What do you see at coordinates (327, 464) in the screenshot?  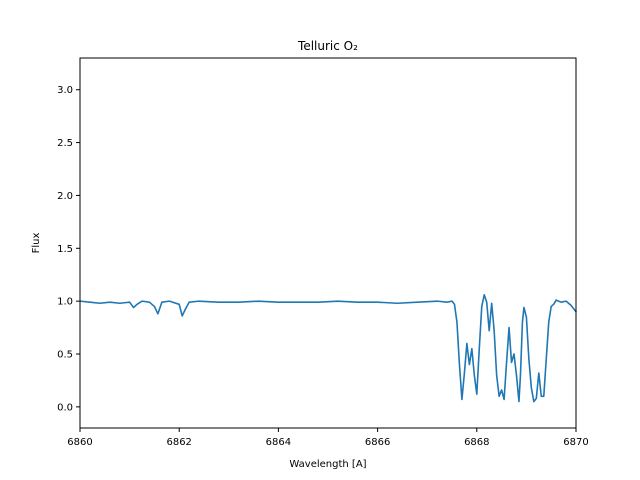 I see `x-axis-label: Wavelength [A]` at bounding box center [327, 464].